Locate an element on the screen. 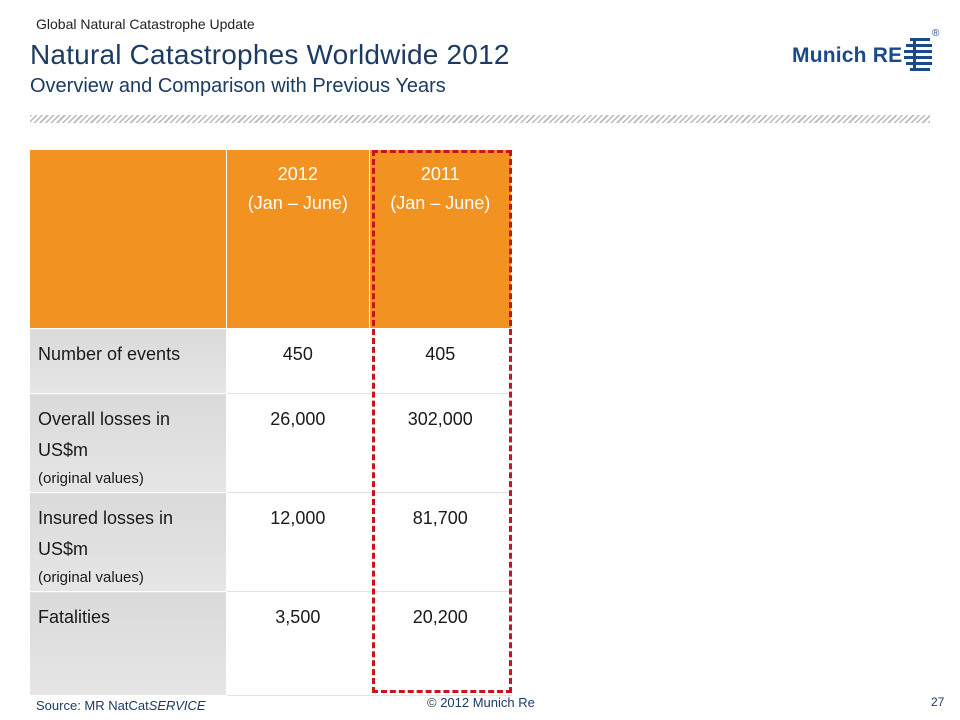  table-row-number-of-events: Number of events 450 405 is located at coordinates (271, 361).